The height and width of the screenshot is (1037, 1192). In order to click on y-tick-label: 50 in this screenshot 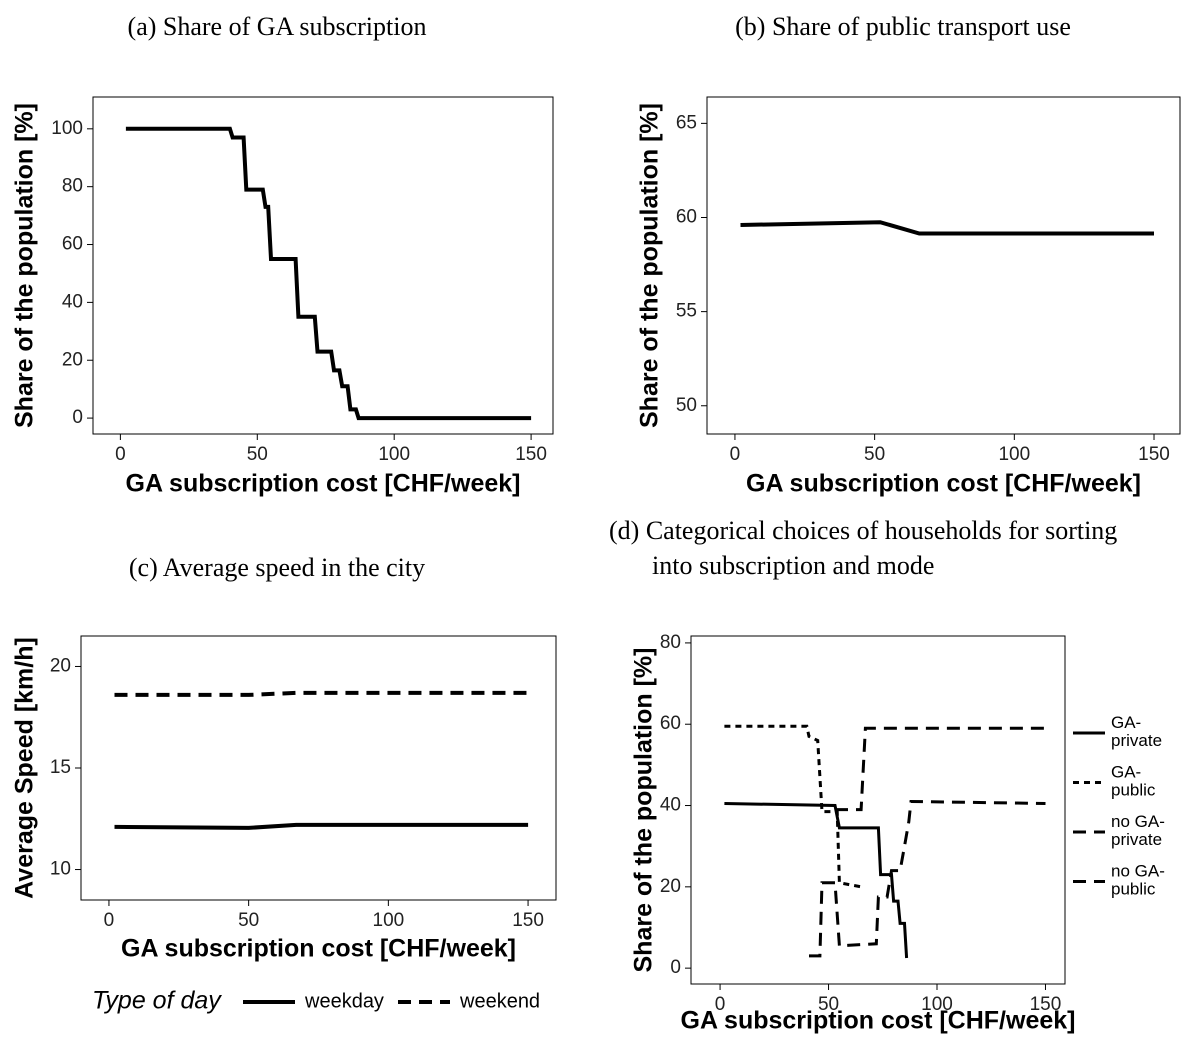, I will do `click(686, 405)`.